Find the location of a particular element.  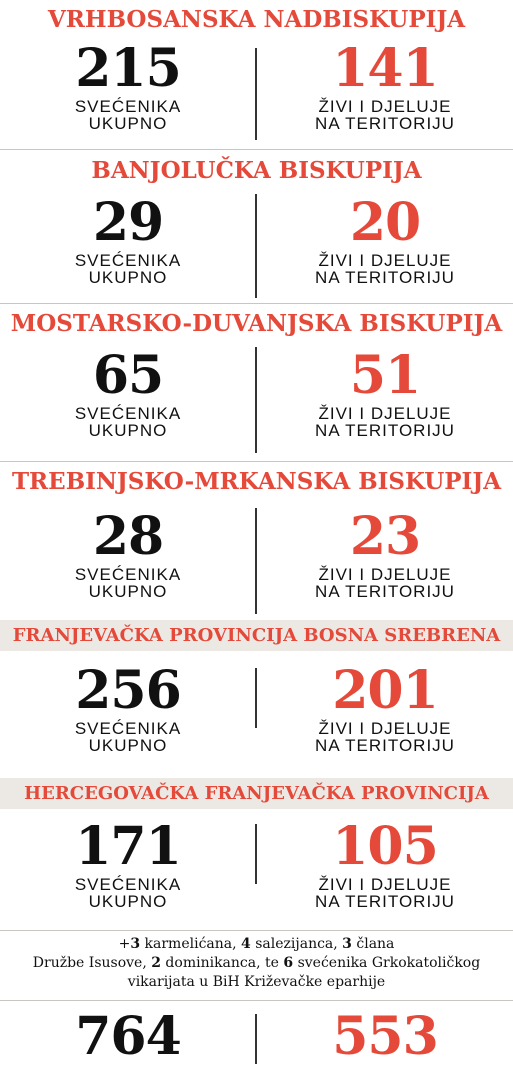

active-column: 51 ŽIVI I DJELUJE NA TERITORIJU is located at coordinates (385, 392).